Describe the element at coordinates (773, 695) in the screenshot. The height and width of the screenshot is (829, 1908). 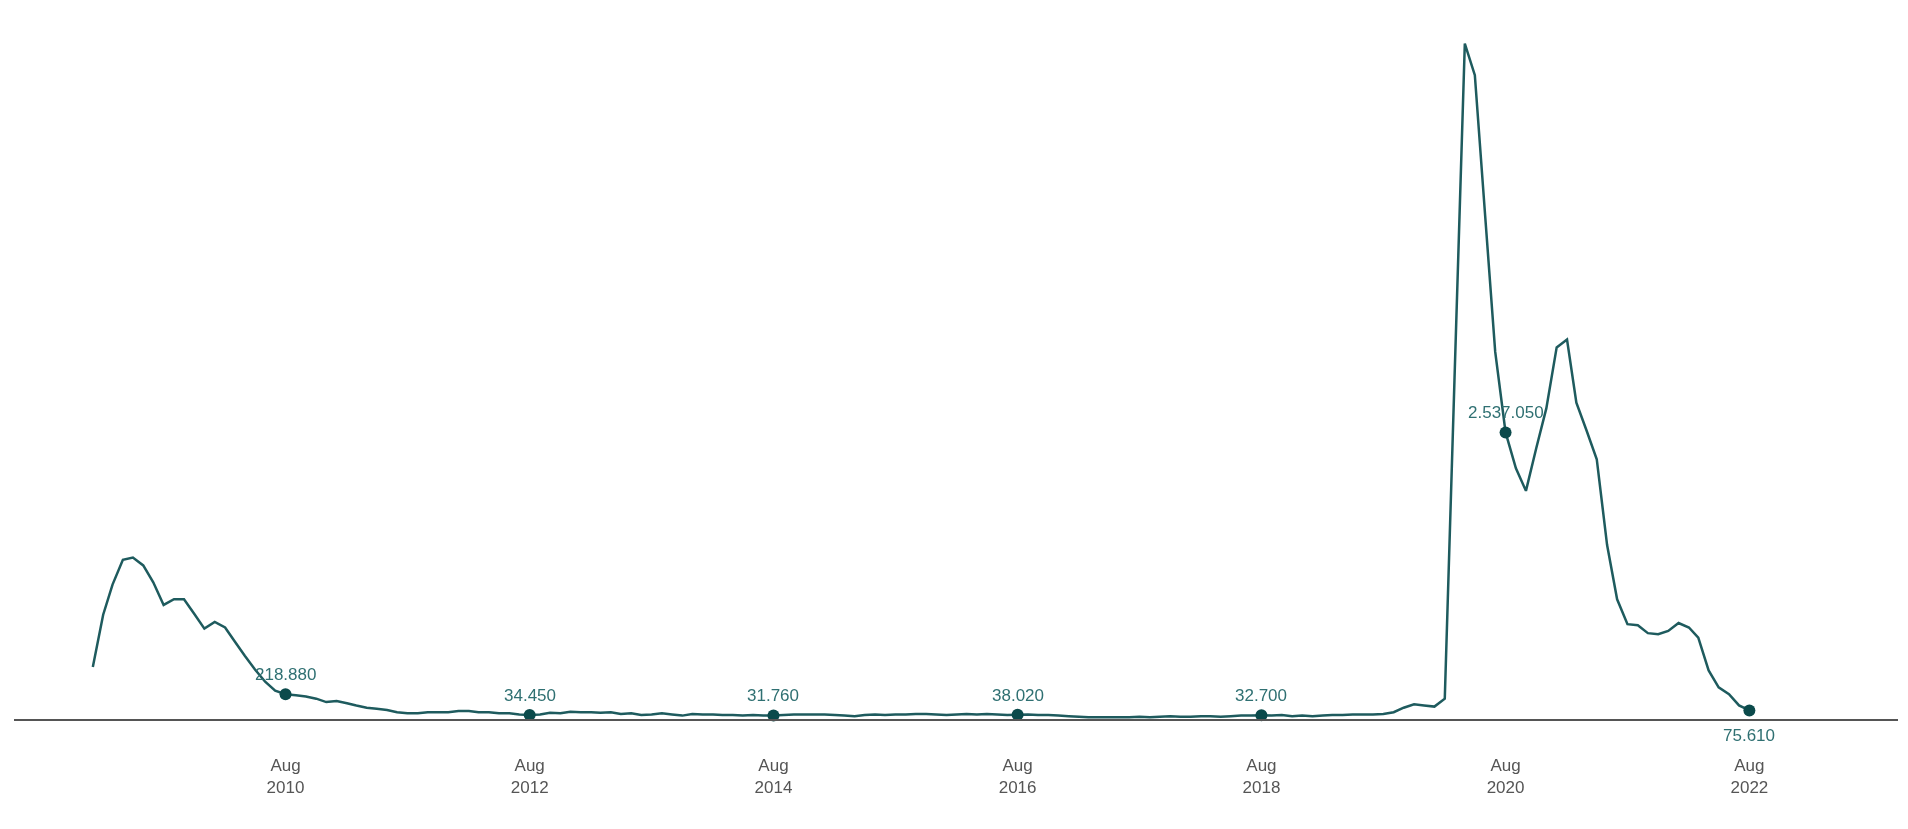
I see `data-label: 31.760` at that location.